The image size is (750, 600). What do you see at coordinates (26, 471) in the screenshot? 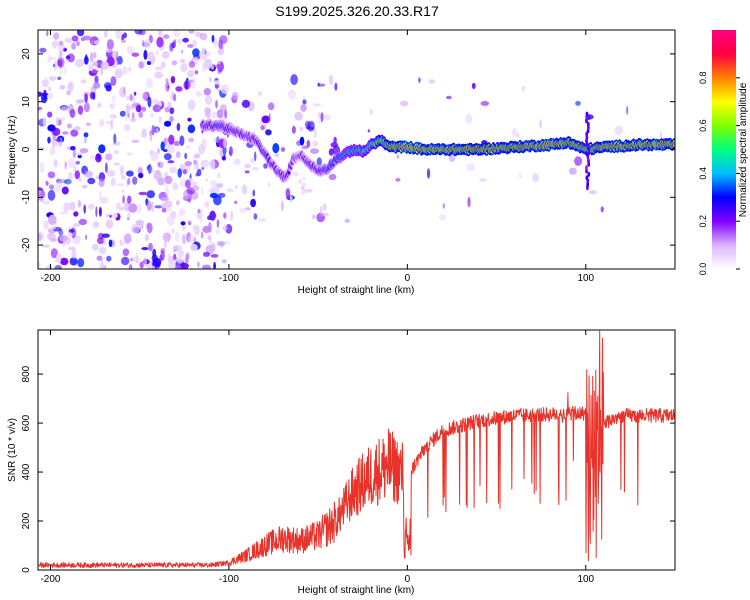
I see `y-tick-label: 400` at bounding box center [26, 471].